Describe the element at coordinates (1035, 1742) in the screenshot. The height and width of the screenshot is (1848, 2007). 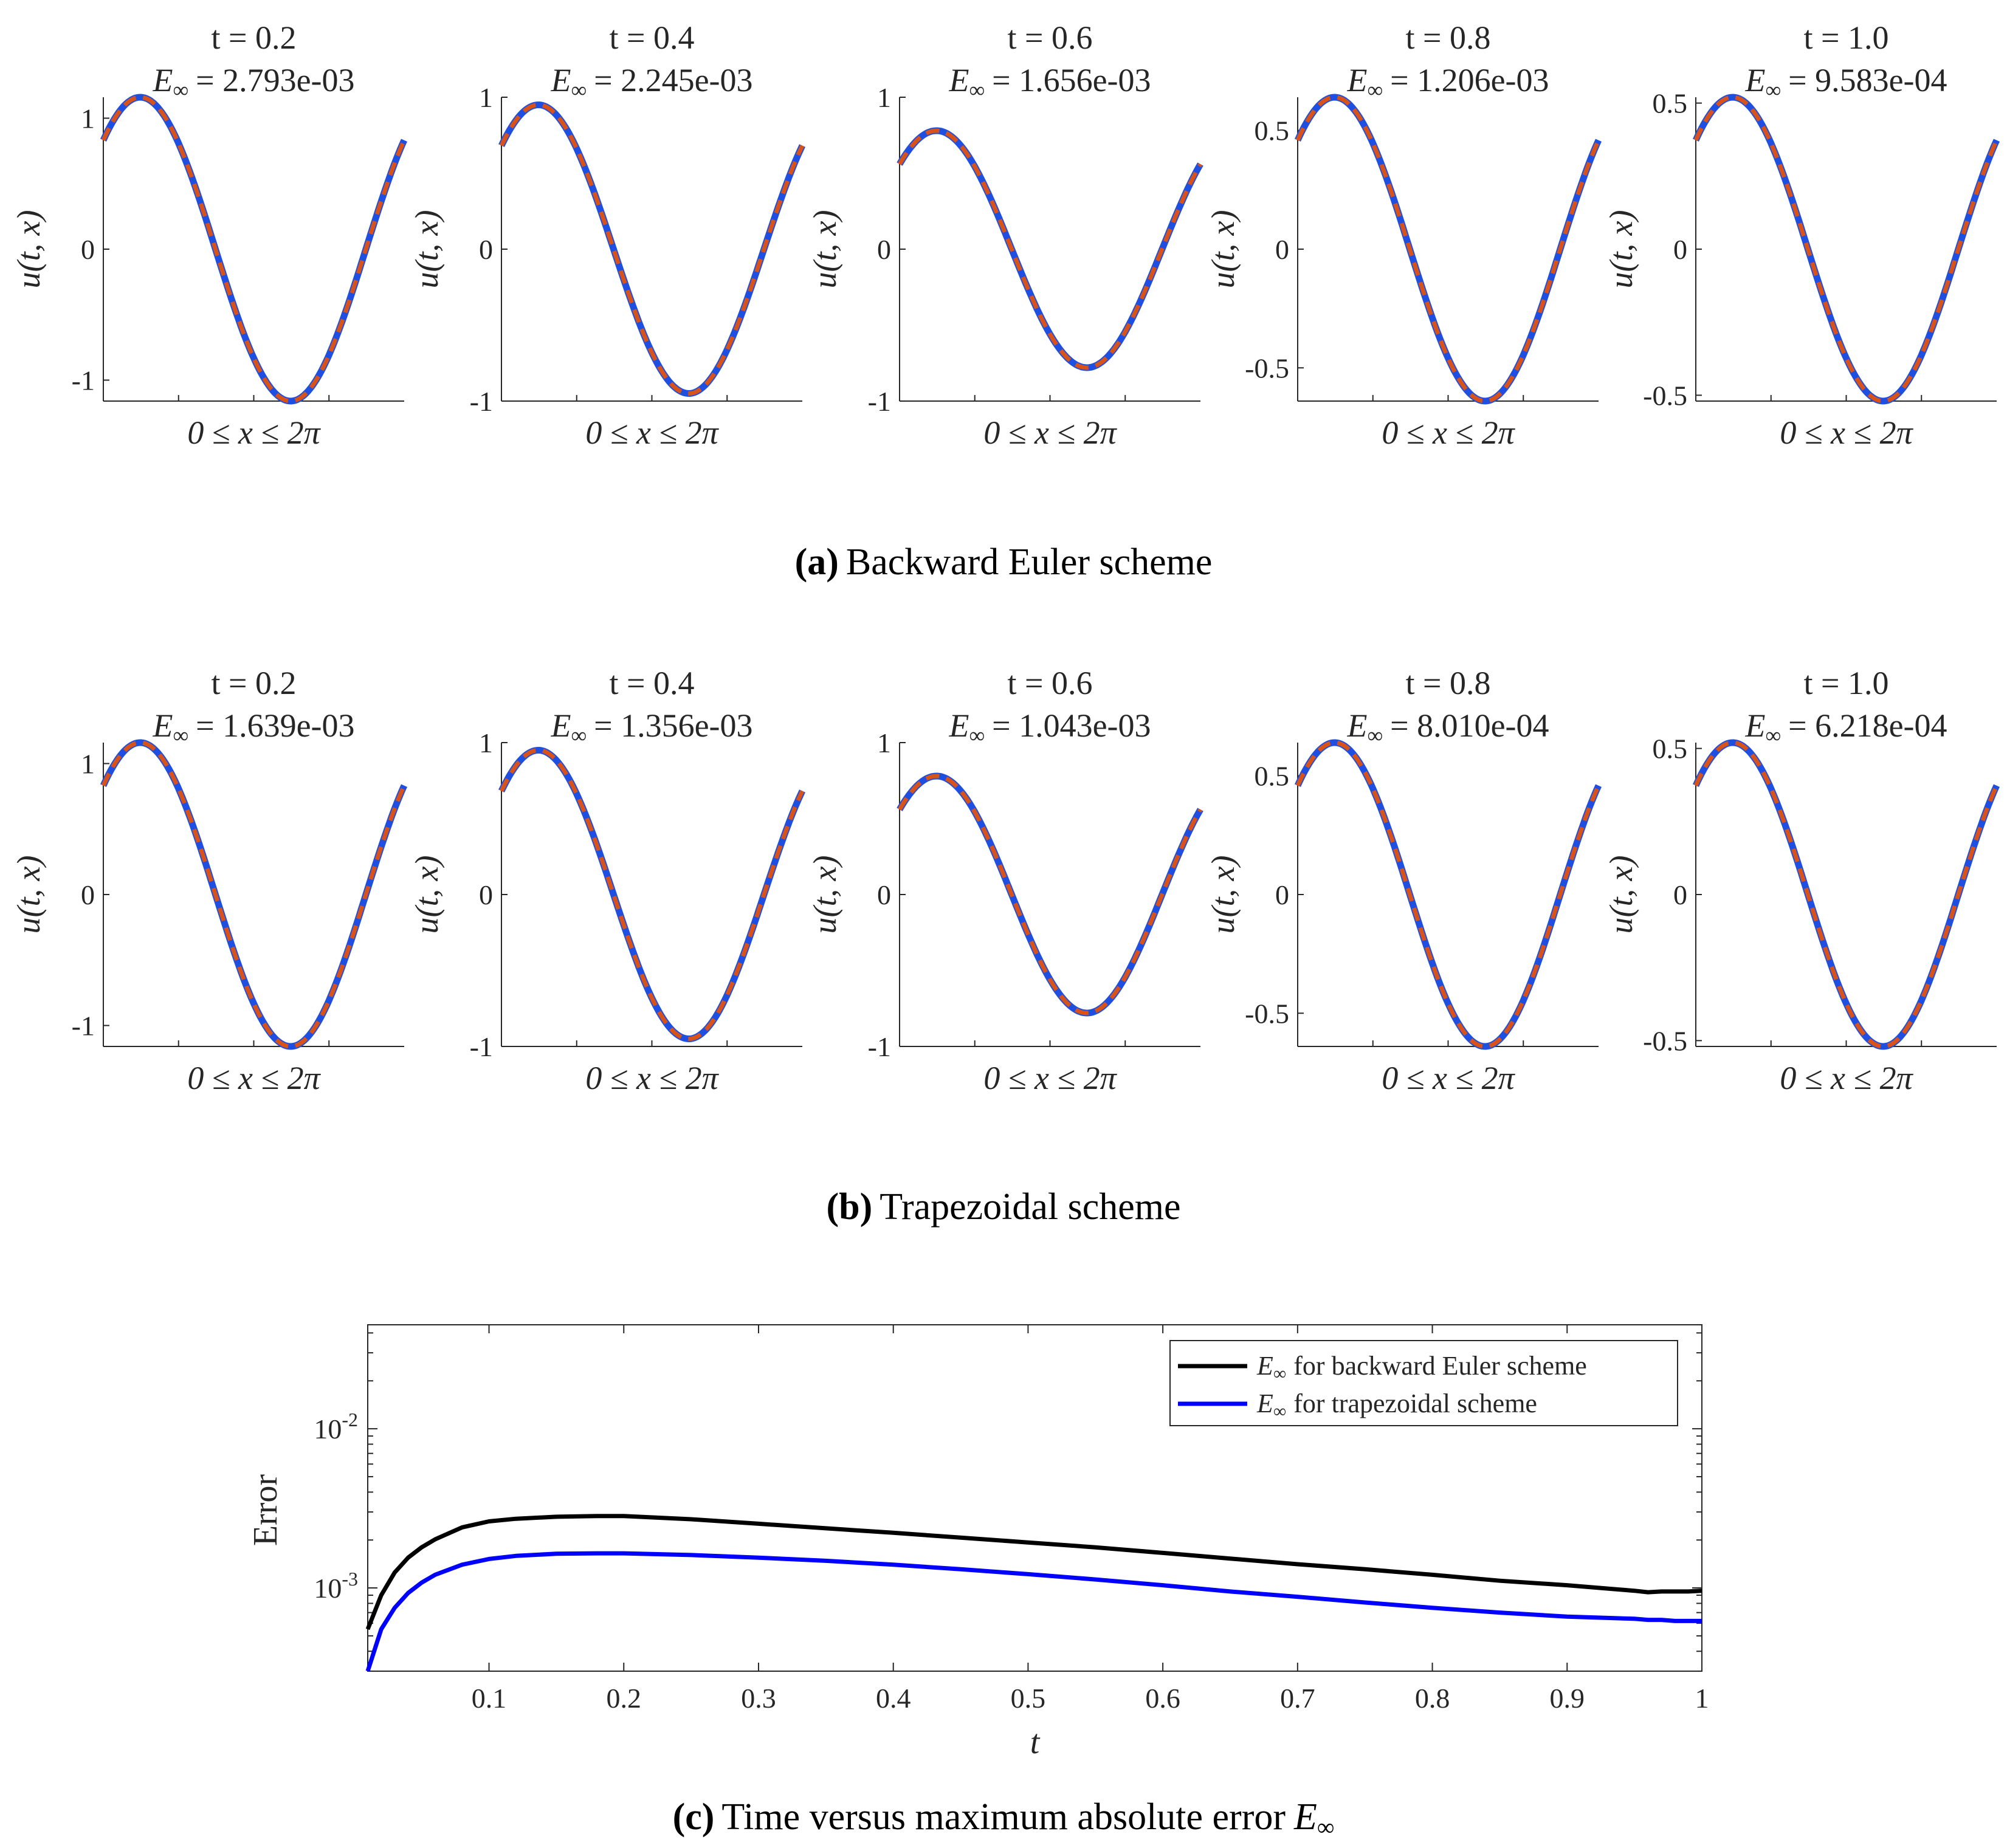
I see `x-axis-label: t` at that location.